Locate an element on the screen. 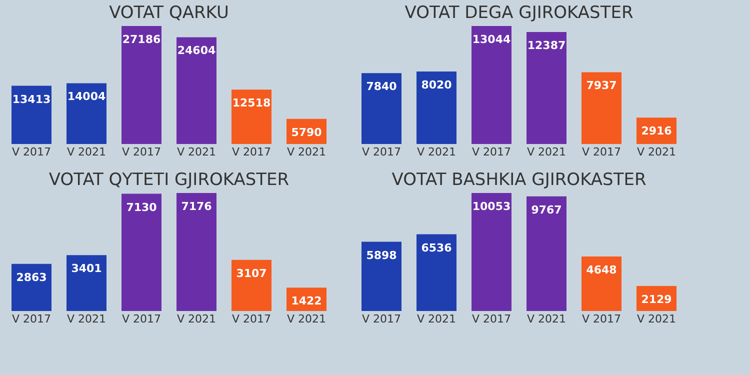 The height and width of the screenshot is (375, 750). data-label: 2863 is located at coordinates (31, 277).